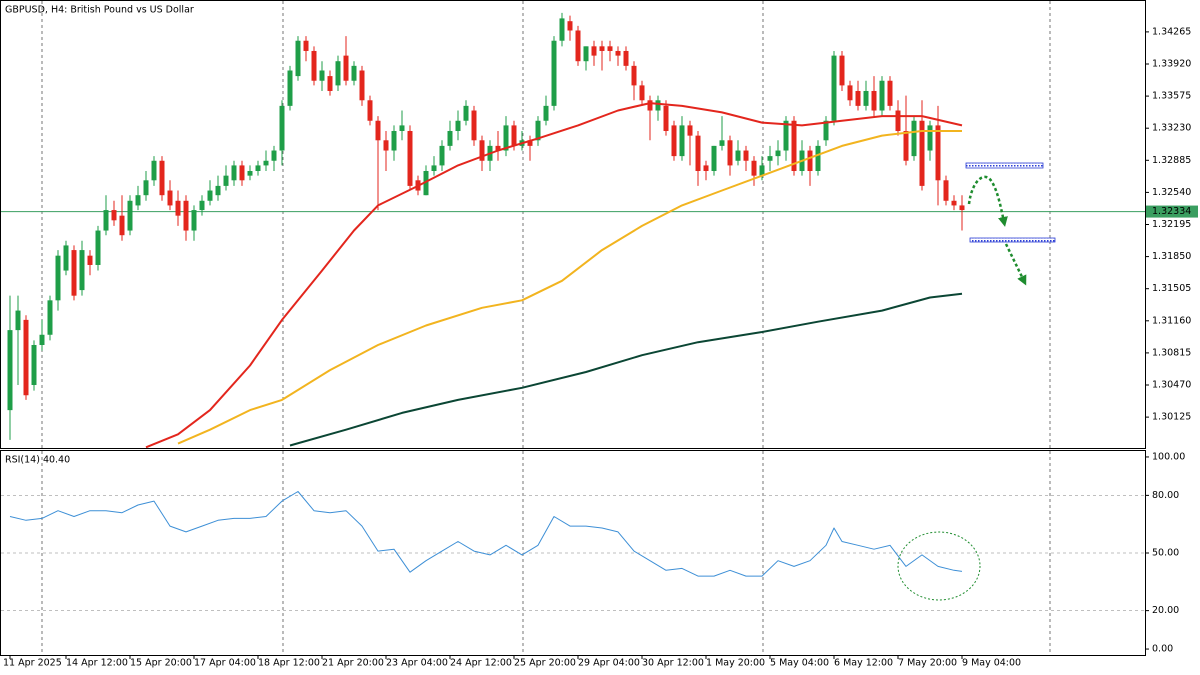  What do you see at coordinates (1171, 128) in the screenshot?
I see `y-tick-label: 1.33230` at bounding box center [1171, 128].